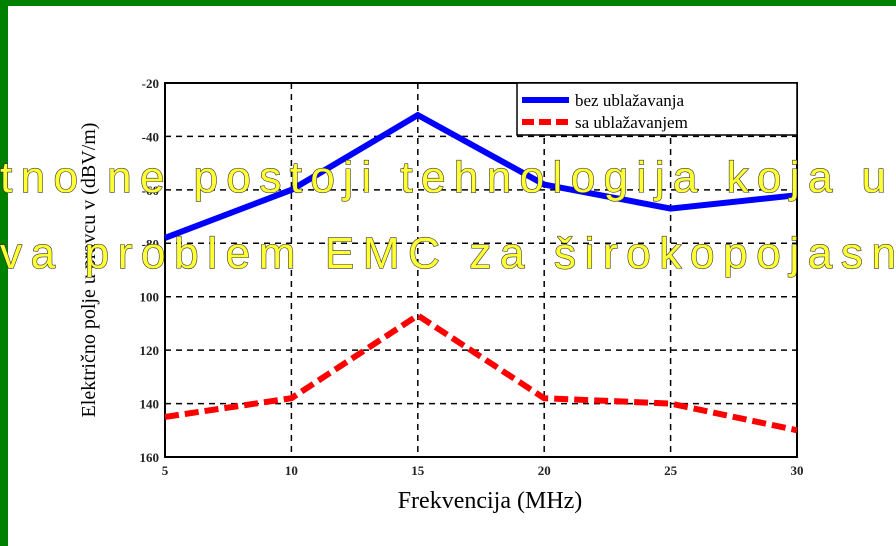 The width and height of the screenshot is (896, 546). What do you see at coordinates (443, 177) in the screenshot?
I see `overlay-text: tno ne postoji tehnologija koja u` at bounding box center [443, 177].